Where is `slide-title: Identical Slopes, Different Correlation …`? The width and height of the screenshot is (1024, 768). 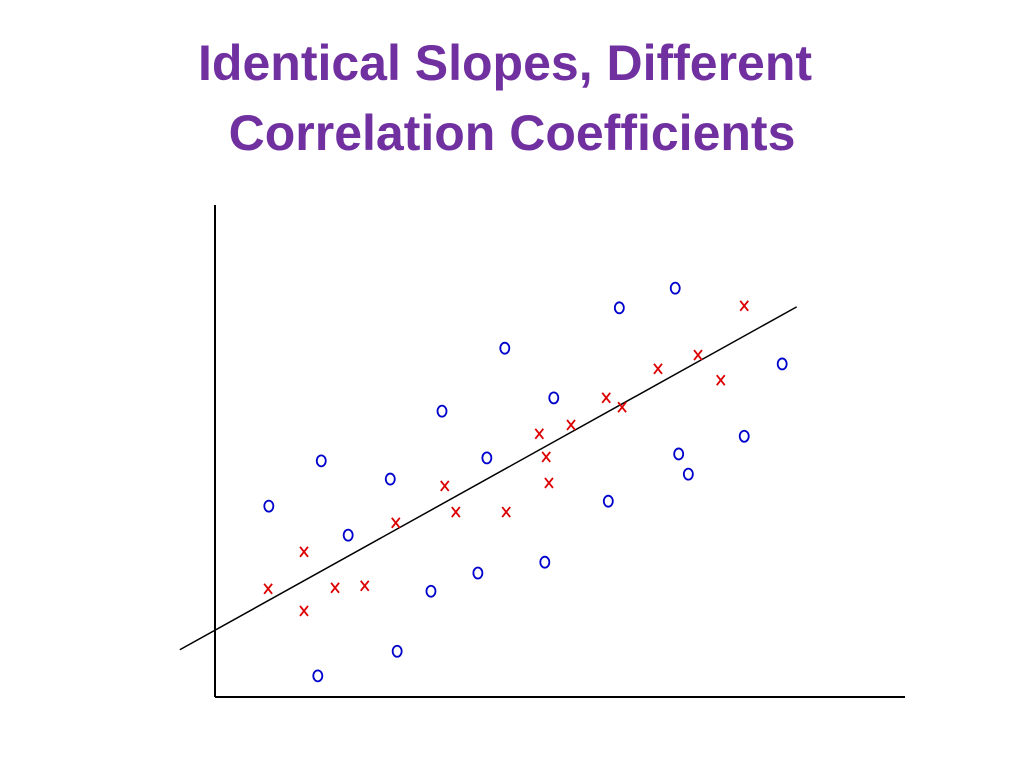 slide-title: Identical Slopes, Different Correlation … is located at coordinates (512, 98).